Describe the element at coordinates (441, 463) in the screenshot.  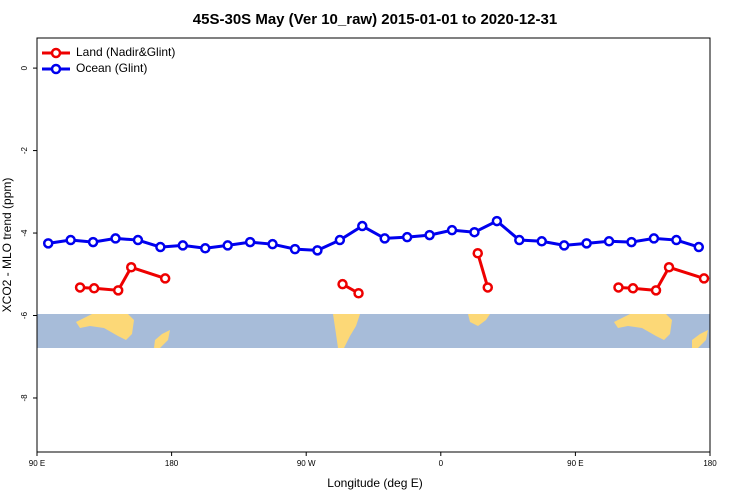
I see `x-tick-label: 0` at that location.